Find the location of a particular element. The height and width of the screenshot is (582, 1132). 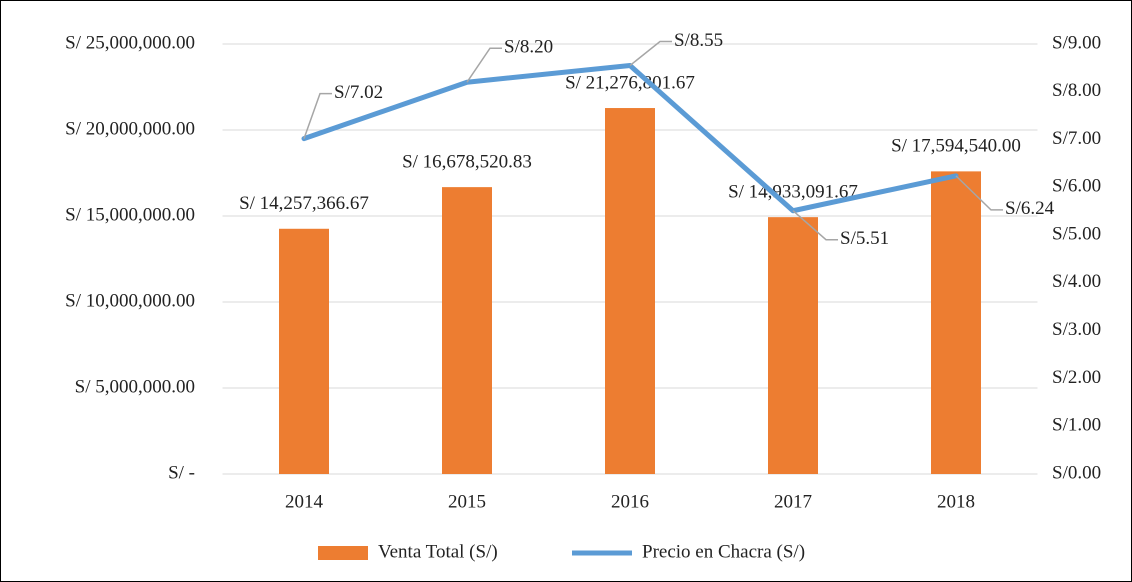

y-tick-label: S/ - is located at coordinates (181, 472).